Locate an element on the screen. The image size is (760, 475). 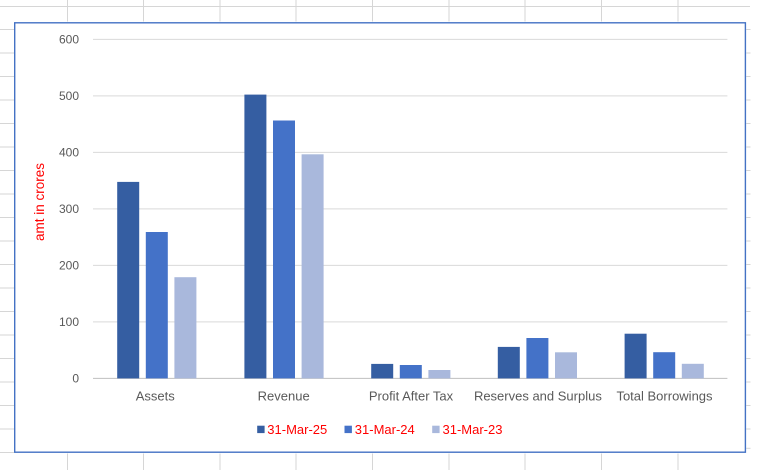
svg-text: 300 is located at coordinates (69, 209).